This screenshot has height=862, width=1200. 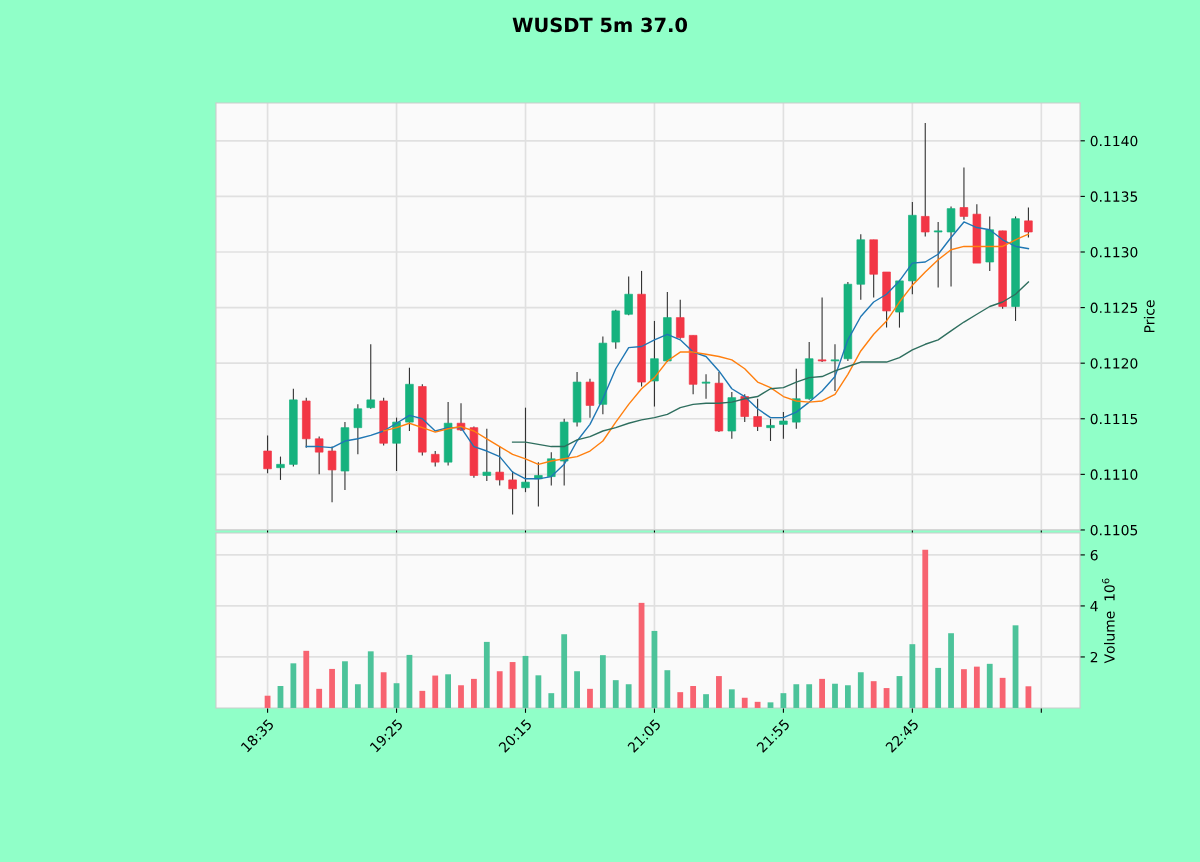 What do you see at coordinates (1149, 316) in the screenshot?
I see `y-axis-title: Price` at bounding box center [1149, 316].